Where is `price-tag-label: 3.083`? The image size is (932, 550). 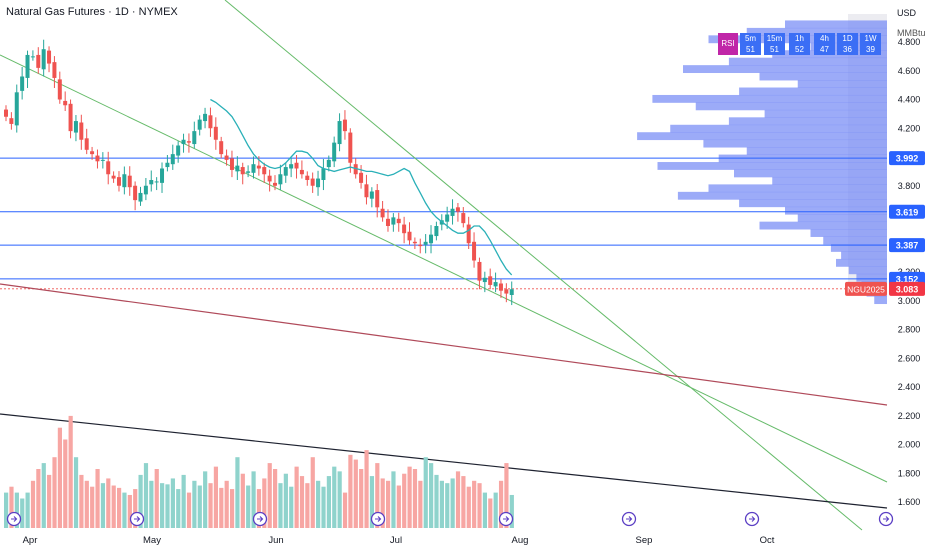 price-tag-label: 3.083 is located at coordinates (907, 289).